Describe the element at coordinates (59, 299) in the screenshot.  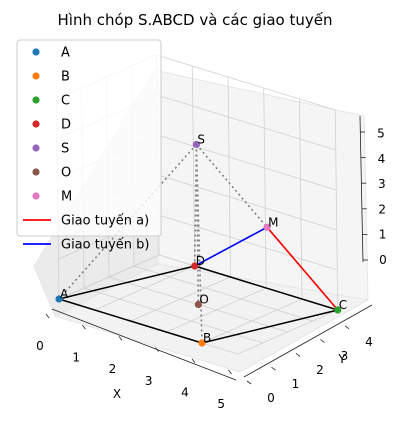
I see `point-A` at that location.